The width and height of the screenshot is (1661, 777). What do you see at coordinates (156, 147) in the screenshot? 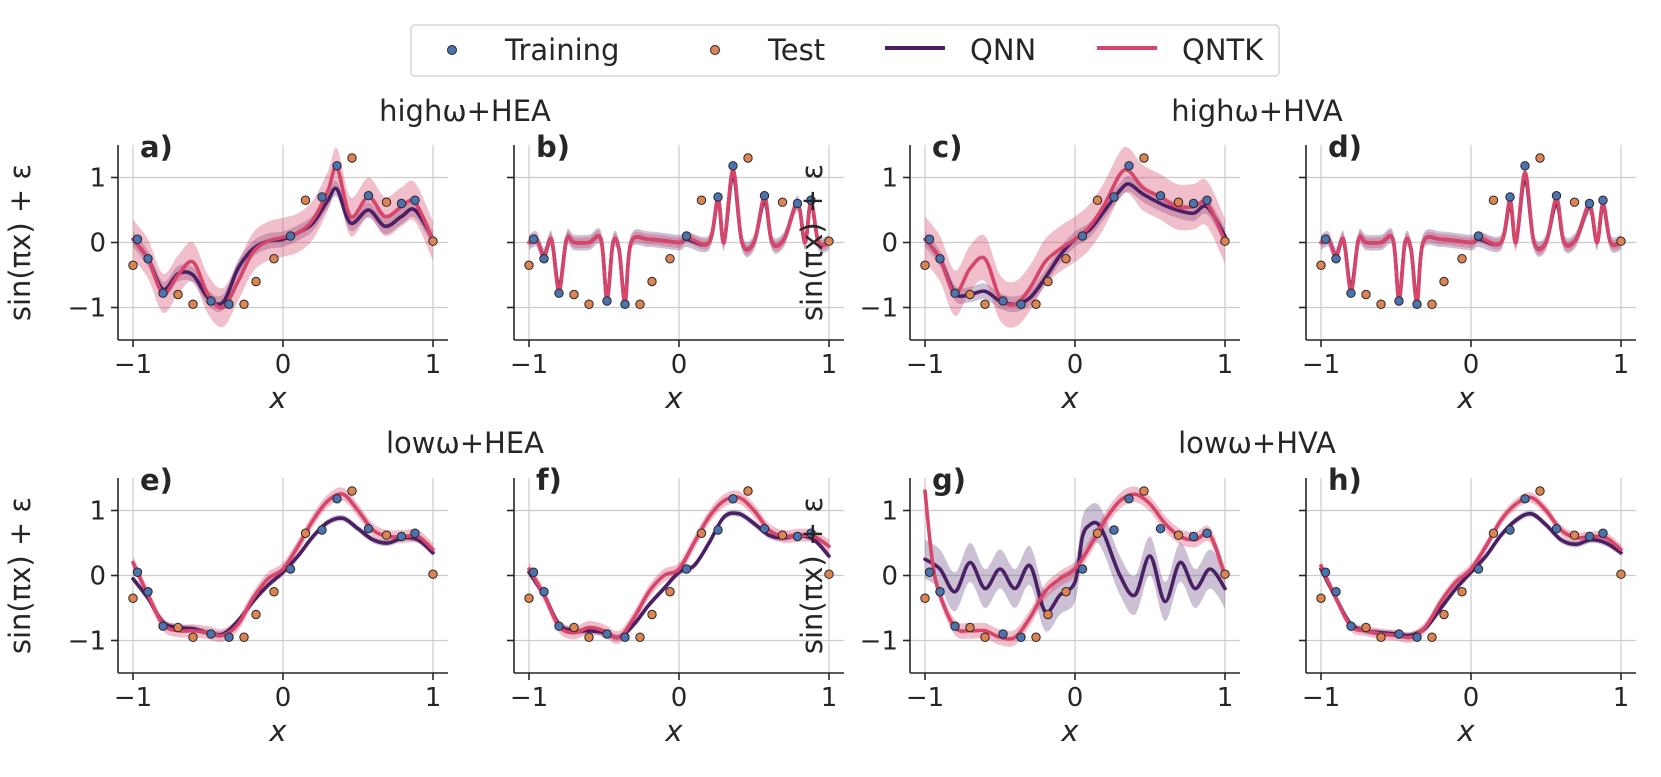
I see `panel-label: a)` at bounding box center [156, 147].